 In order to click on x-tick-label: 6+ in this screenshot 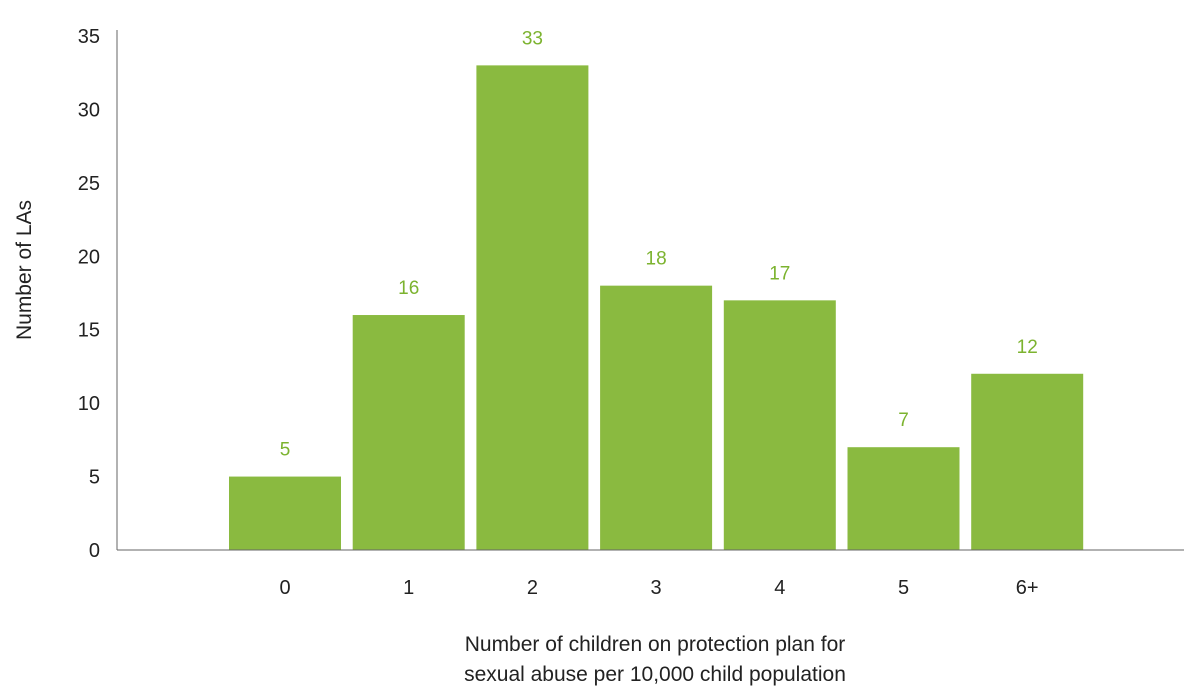, I will do `click(1027, 588)`.